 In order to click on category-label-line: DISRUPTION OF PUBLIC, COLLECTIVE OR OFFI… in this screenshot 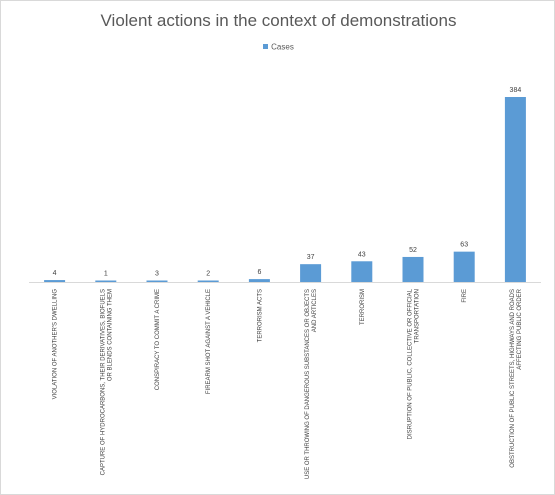, I will do `click(411, 363)`.